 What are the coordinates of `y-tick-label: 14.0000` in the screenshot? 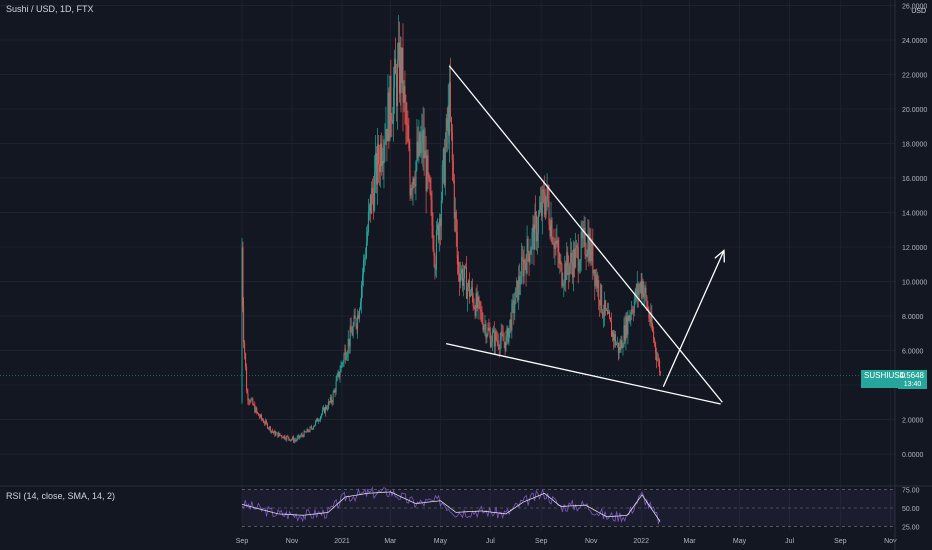 It's located at (914, 214).